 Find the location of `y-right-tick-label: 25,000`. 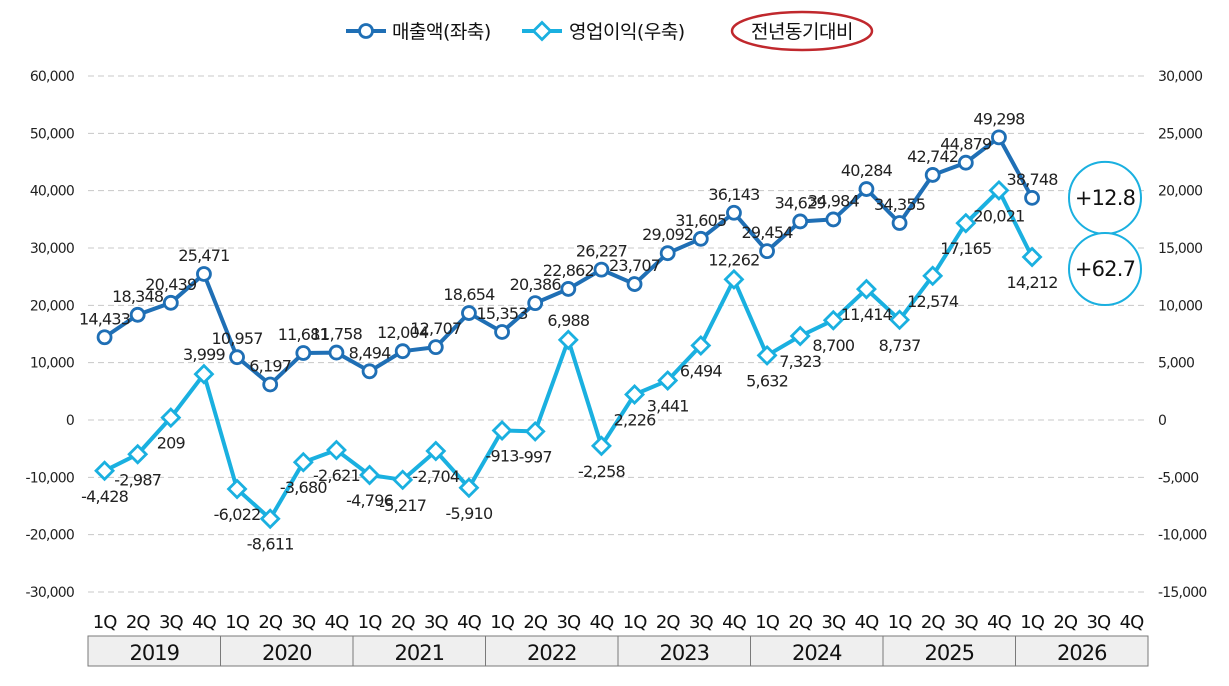

y-right-tick-label: 25,000 is located at coordinates (1180, 134).